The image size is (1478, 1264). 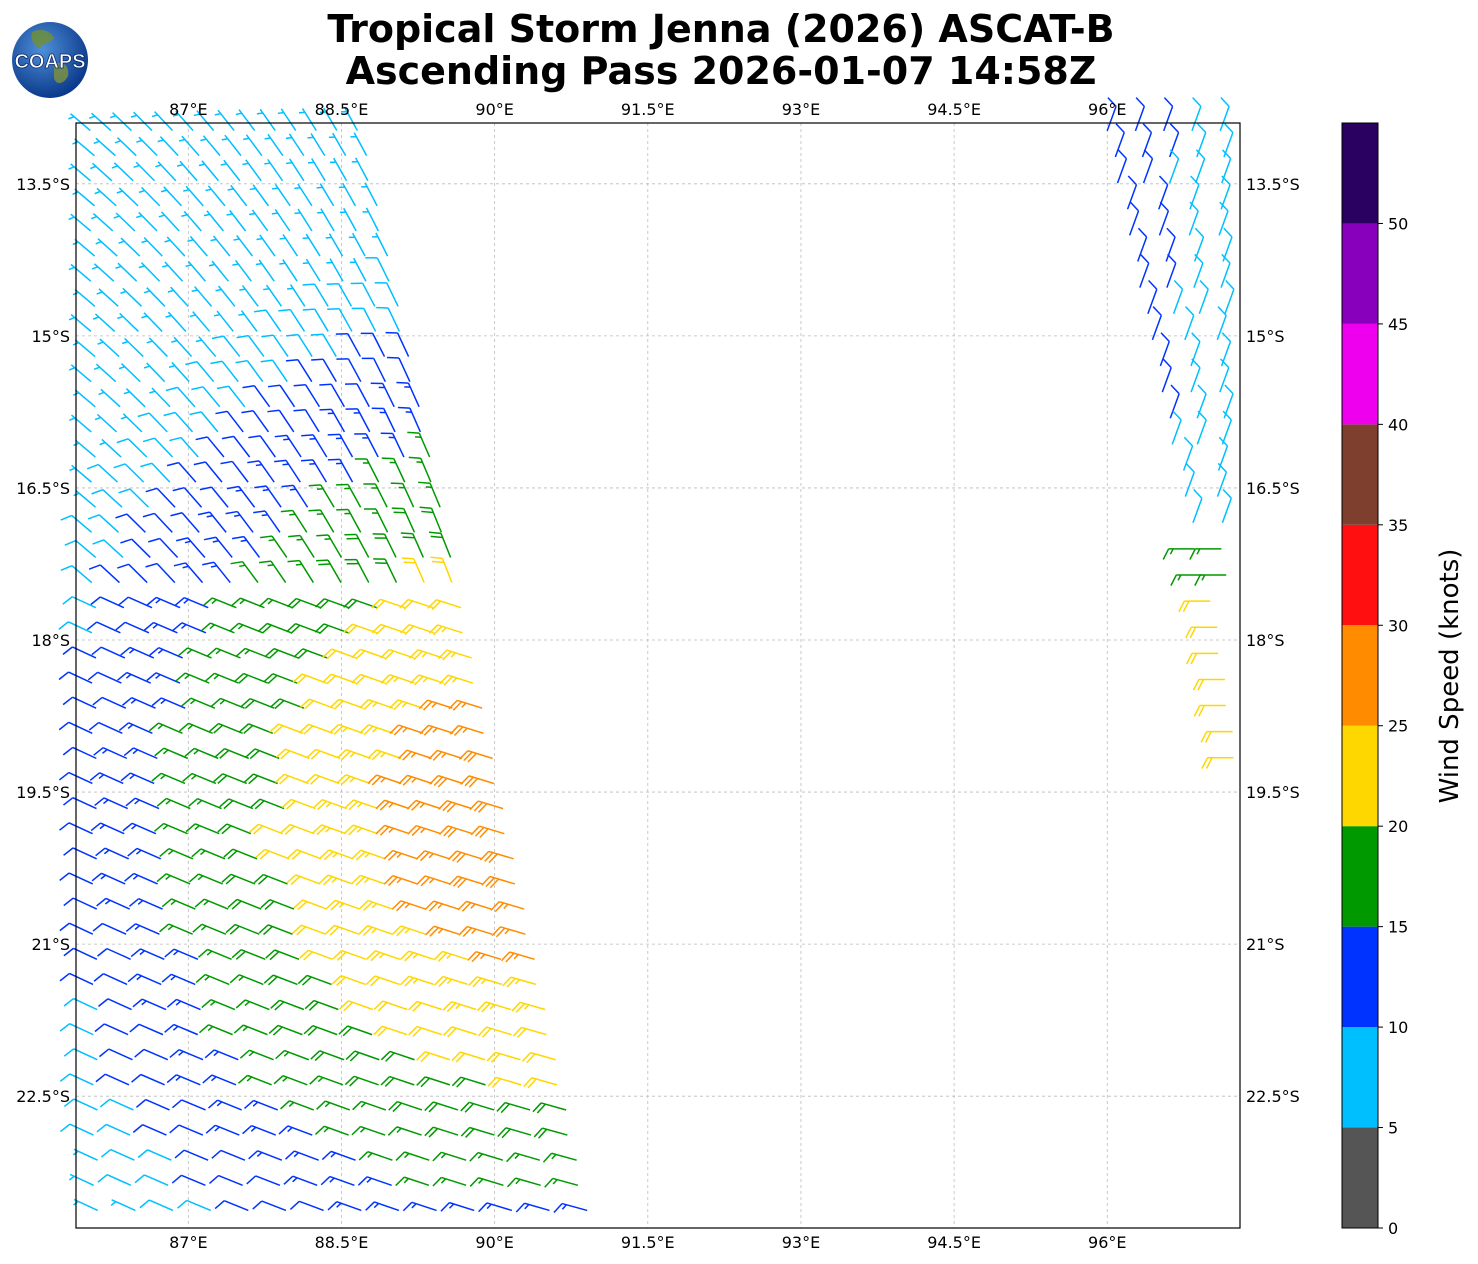 What do you see at coordinates (954, 109) in the screenshot?
I see `lon-tick-label-top: 94.5°E` at bounding box center [954, 109].